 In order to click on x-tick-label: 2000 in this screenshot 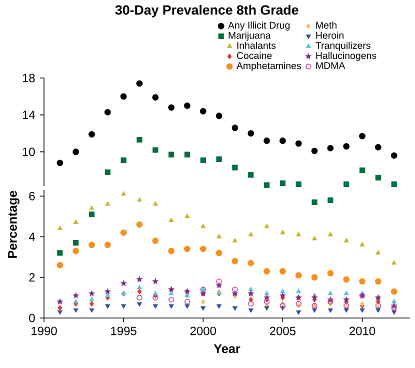, I will do `click(203, 331)`.